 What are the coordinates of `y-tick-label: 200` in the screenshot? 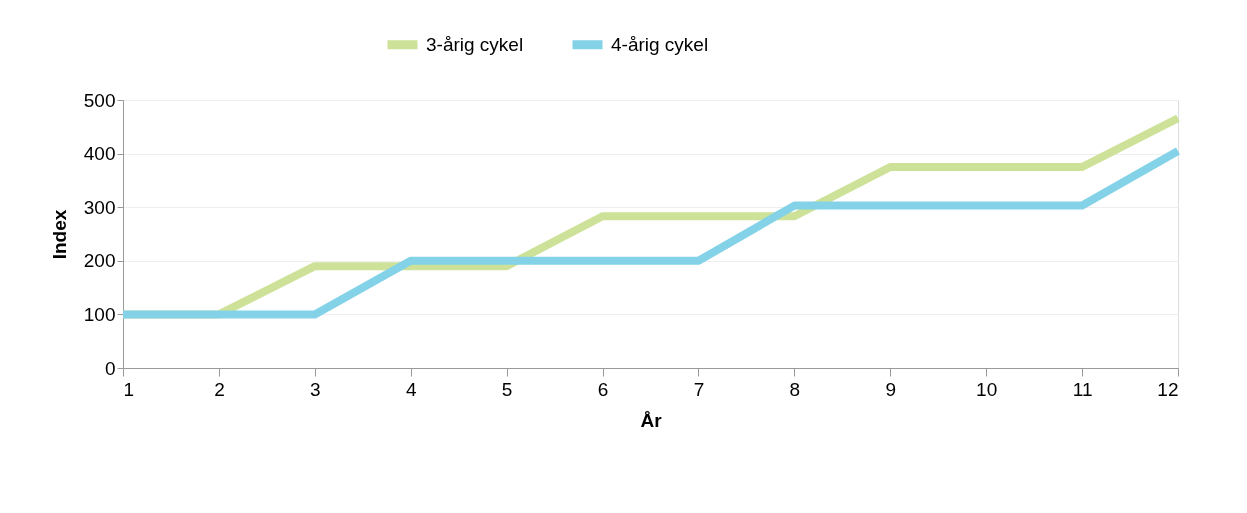 It's located at (99, 261).